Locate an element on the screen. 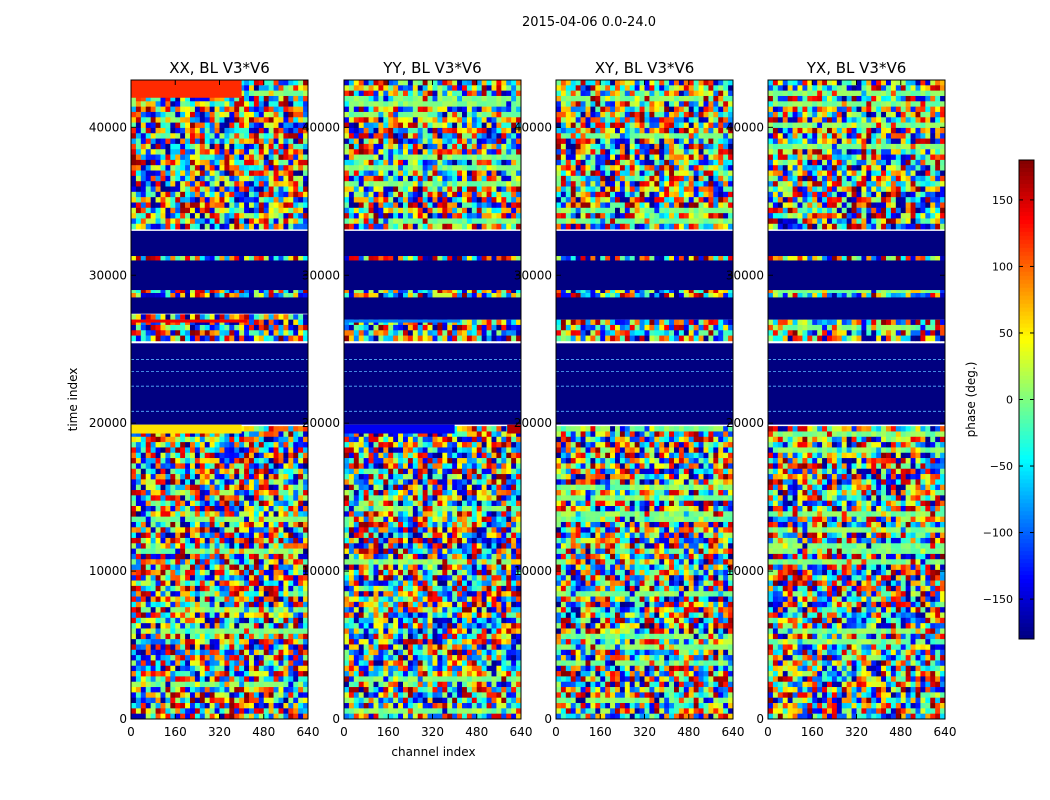 The image size is (1050, 800). panel-title: XY, BL V3*V6 is located at coordinates (645, 68).